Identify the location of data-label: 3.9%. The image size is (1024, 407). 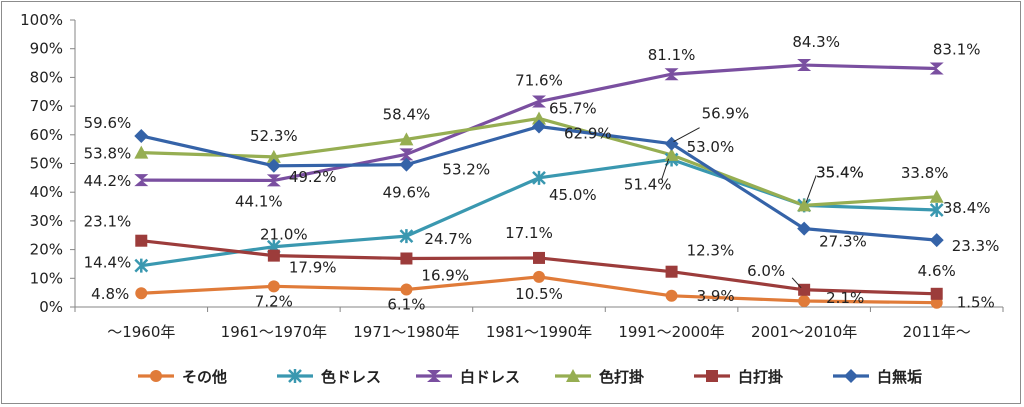
(716, 296).